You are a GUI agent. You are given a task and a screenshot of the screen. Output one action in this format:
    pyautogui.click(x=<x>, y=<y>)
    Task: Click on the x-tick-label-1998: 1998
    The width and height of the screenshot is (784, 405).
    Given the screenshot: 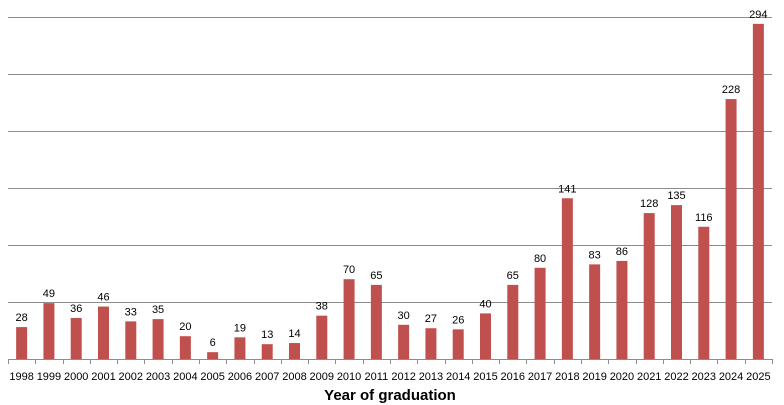 What is the action you would take?
    pyautogui.click(x=21, y=377)
    